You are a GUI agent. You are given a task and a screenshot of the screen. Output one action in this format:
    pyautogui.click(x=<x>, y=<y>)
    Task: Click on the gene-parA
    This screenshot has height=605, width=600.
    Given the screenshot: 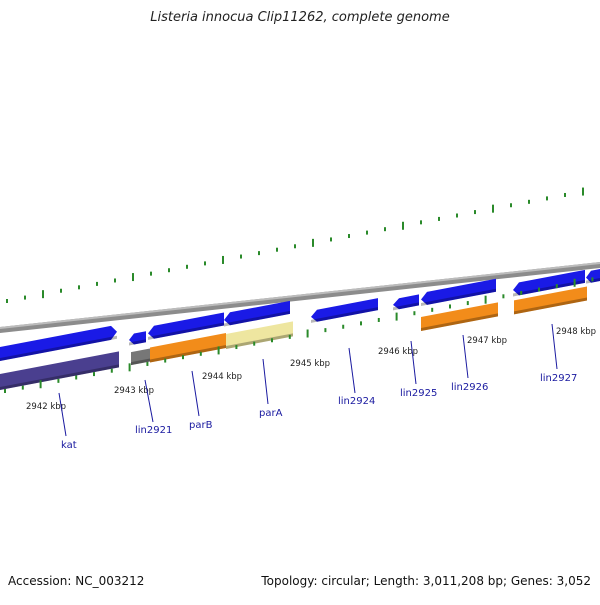 What is the action you would take?
    pyautogui.click(x=257, y=313)
    